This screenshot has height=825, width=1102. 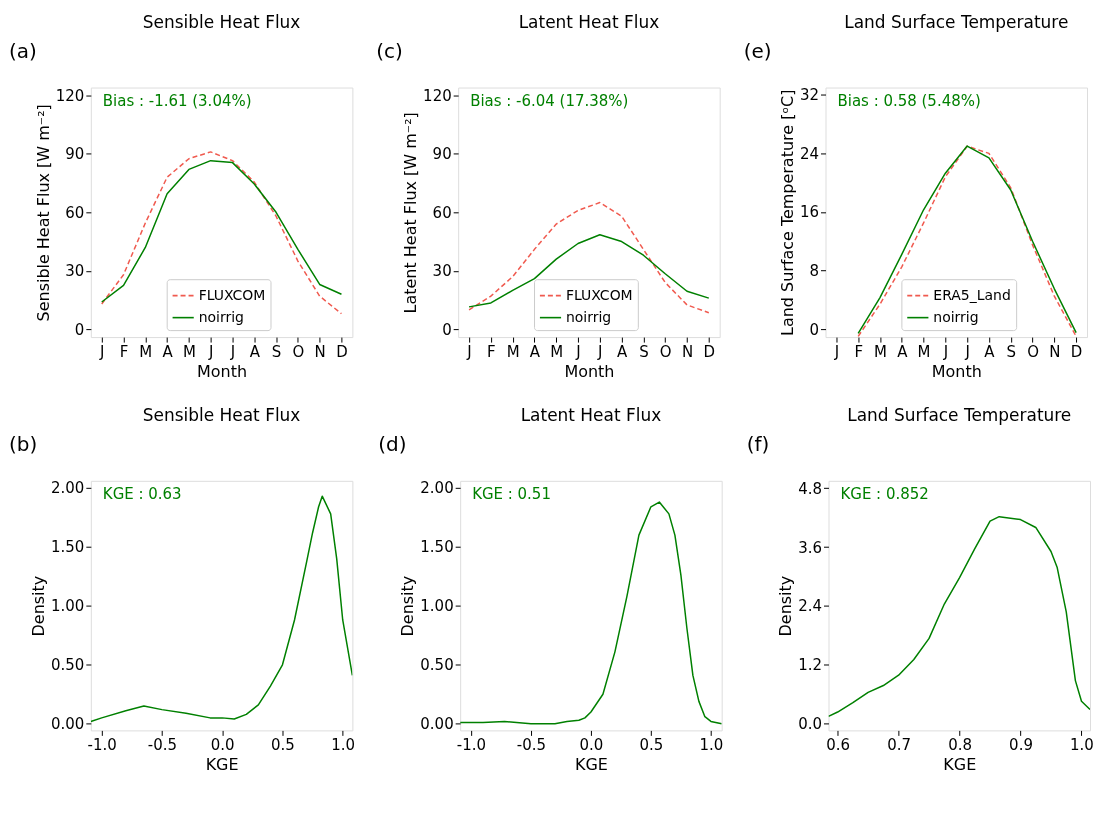 What do you see at coordinates (411, 213) in the screenshot?
I see `y-axis-title: Latent Heat Flux [W m⁻²]` at bounding box center [411, 213].